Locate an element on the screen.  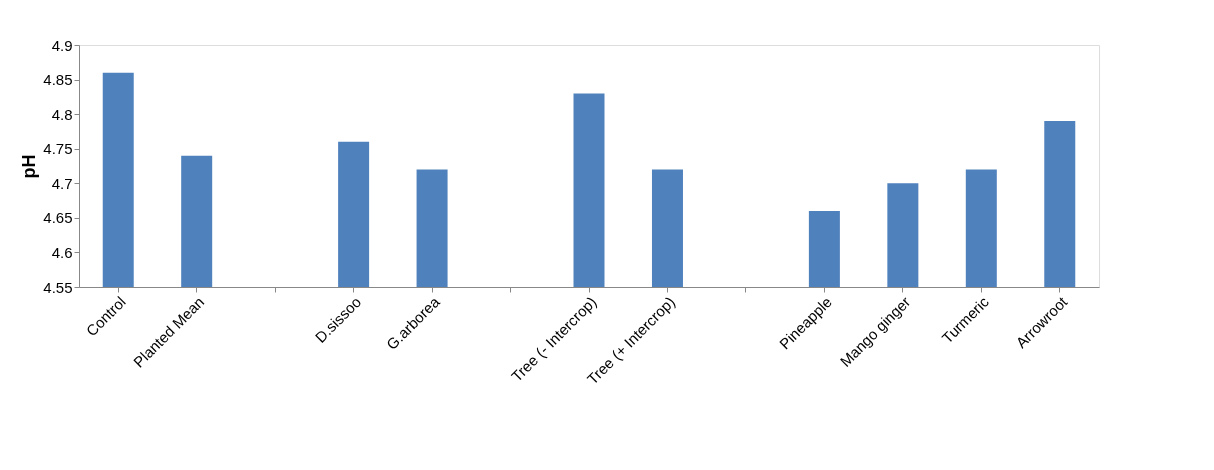
y-tick-label: 4.9 is located at coordinates (62, 45).